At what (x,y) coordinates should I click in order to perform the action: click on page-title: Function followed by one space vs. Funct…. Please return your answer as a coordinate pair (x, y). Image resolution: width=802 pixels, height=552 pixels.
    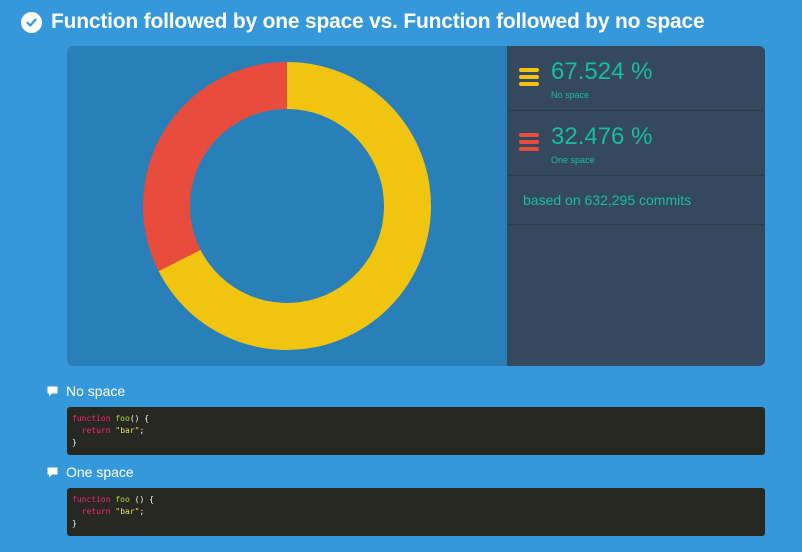
    Looking at the image, I should click on (378, 21).